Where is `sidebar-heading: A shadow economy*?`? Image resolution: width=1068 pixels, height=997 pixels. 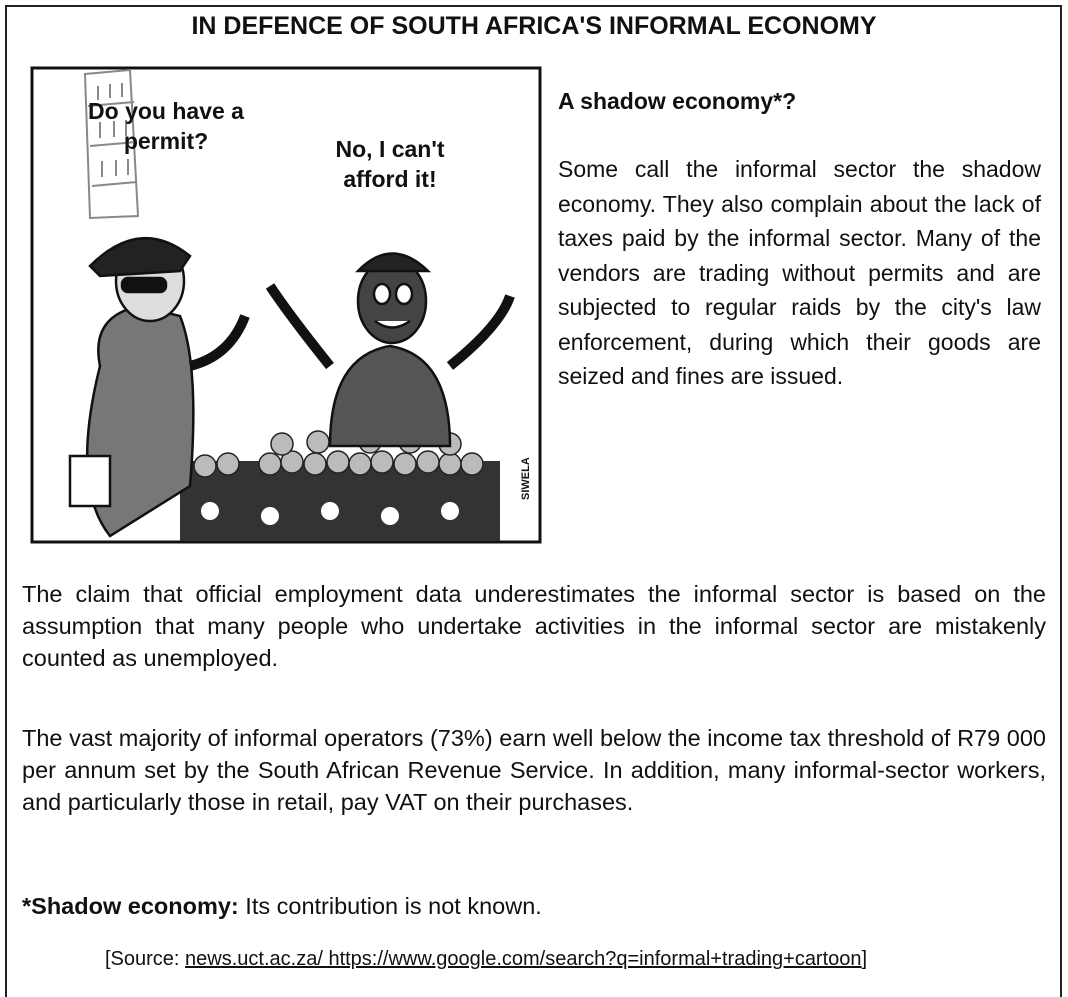
sidebar-heading: A shadow economy*? is located at coordinates (677, 101).